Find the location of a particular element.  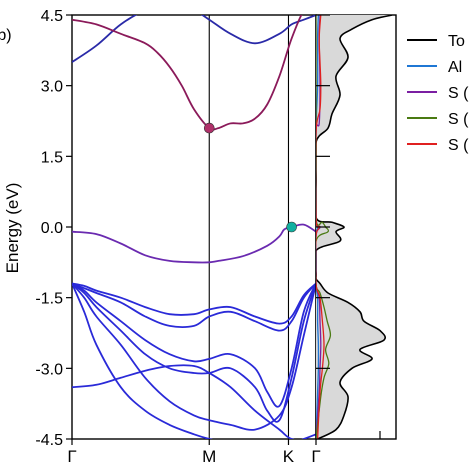

y-tick-label: 0.0 is located at coordinates (52, 228).